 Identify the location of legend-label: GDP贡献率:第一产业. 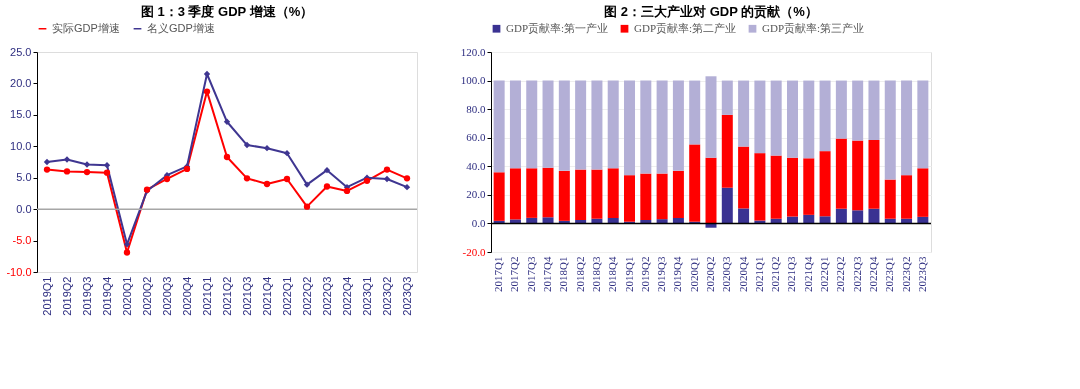
(557, 28).